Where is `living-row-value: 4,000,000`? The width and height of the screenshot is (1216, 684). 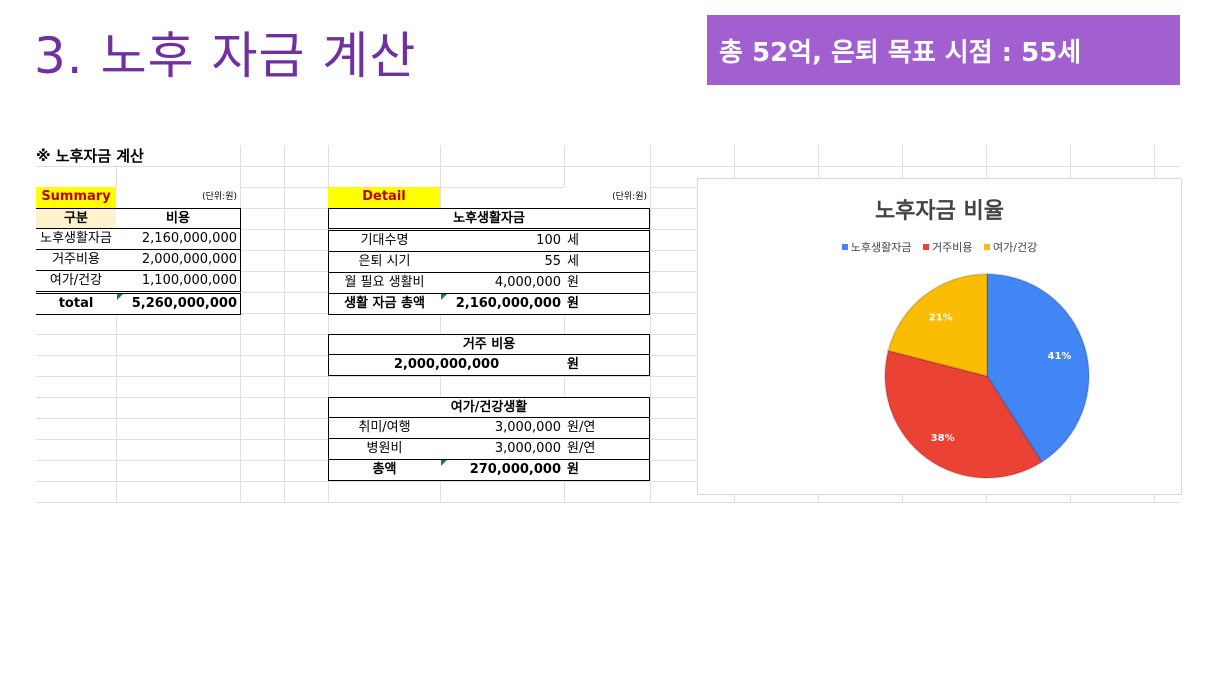
living-row-value: 4,000,000 is located at coordinates (502, 284).